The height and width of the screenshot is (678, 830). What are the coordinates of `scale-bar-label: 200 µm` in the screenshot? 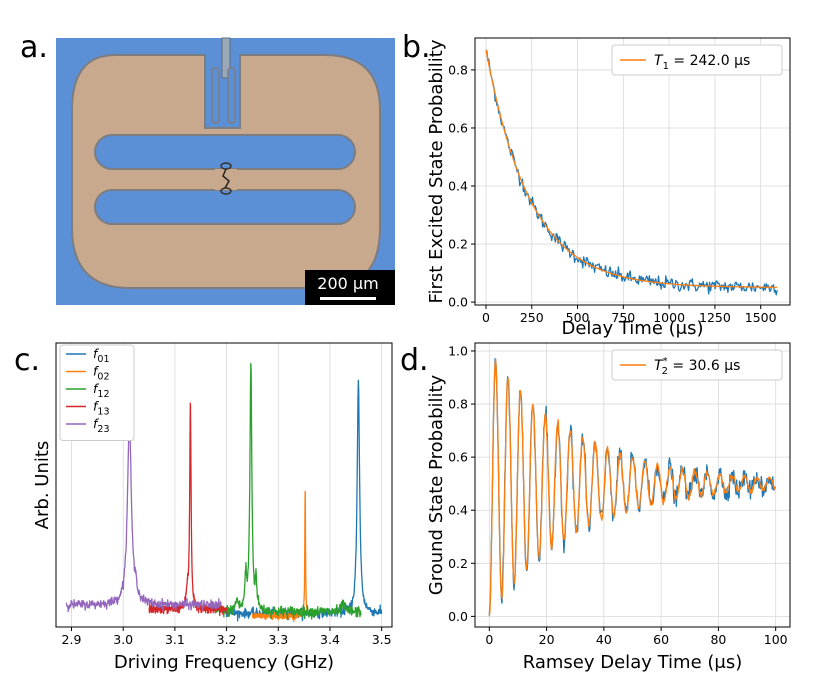 It's located at (347, 283).